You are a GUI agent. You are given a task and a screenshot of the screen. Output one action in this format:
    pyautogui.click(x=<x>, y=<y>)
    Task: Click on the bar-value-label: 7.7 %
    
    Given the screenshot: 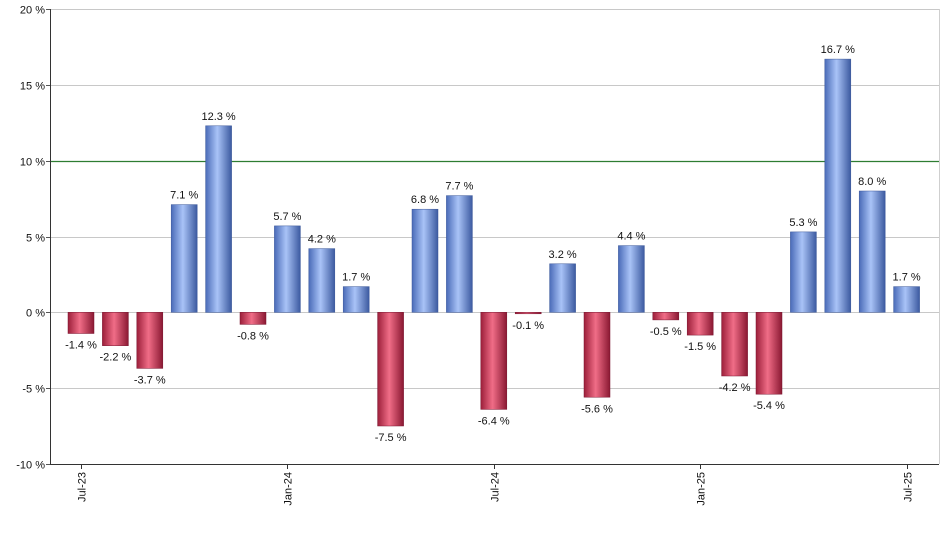 What is the action you would take?
    pyautogui.click(x=459, y=187)
    